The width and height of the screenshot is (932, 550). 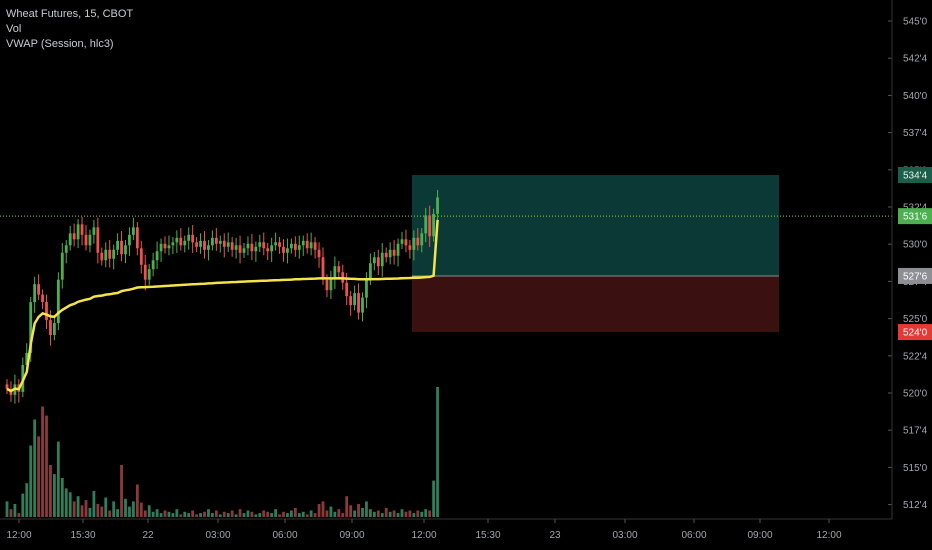 I want to click on volume-series, so click(x=222, y=452).